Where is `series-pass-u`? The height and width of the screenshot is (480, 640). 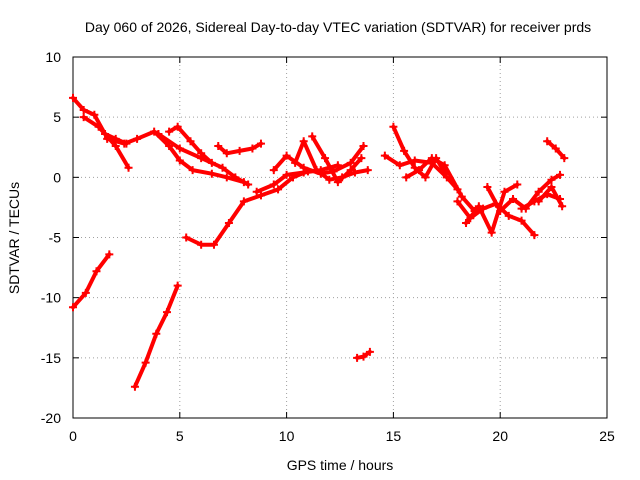
series-pass-u is located at coordinates (91, 281).